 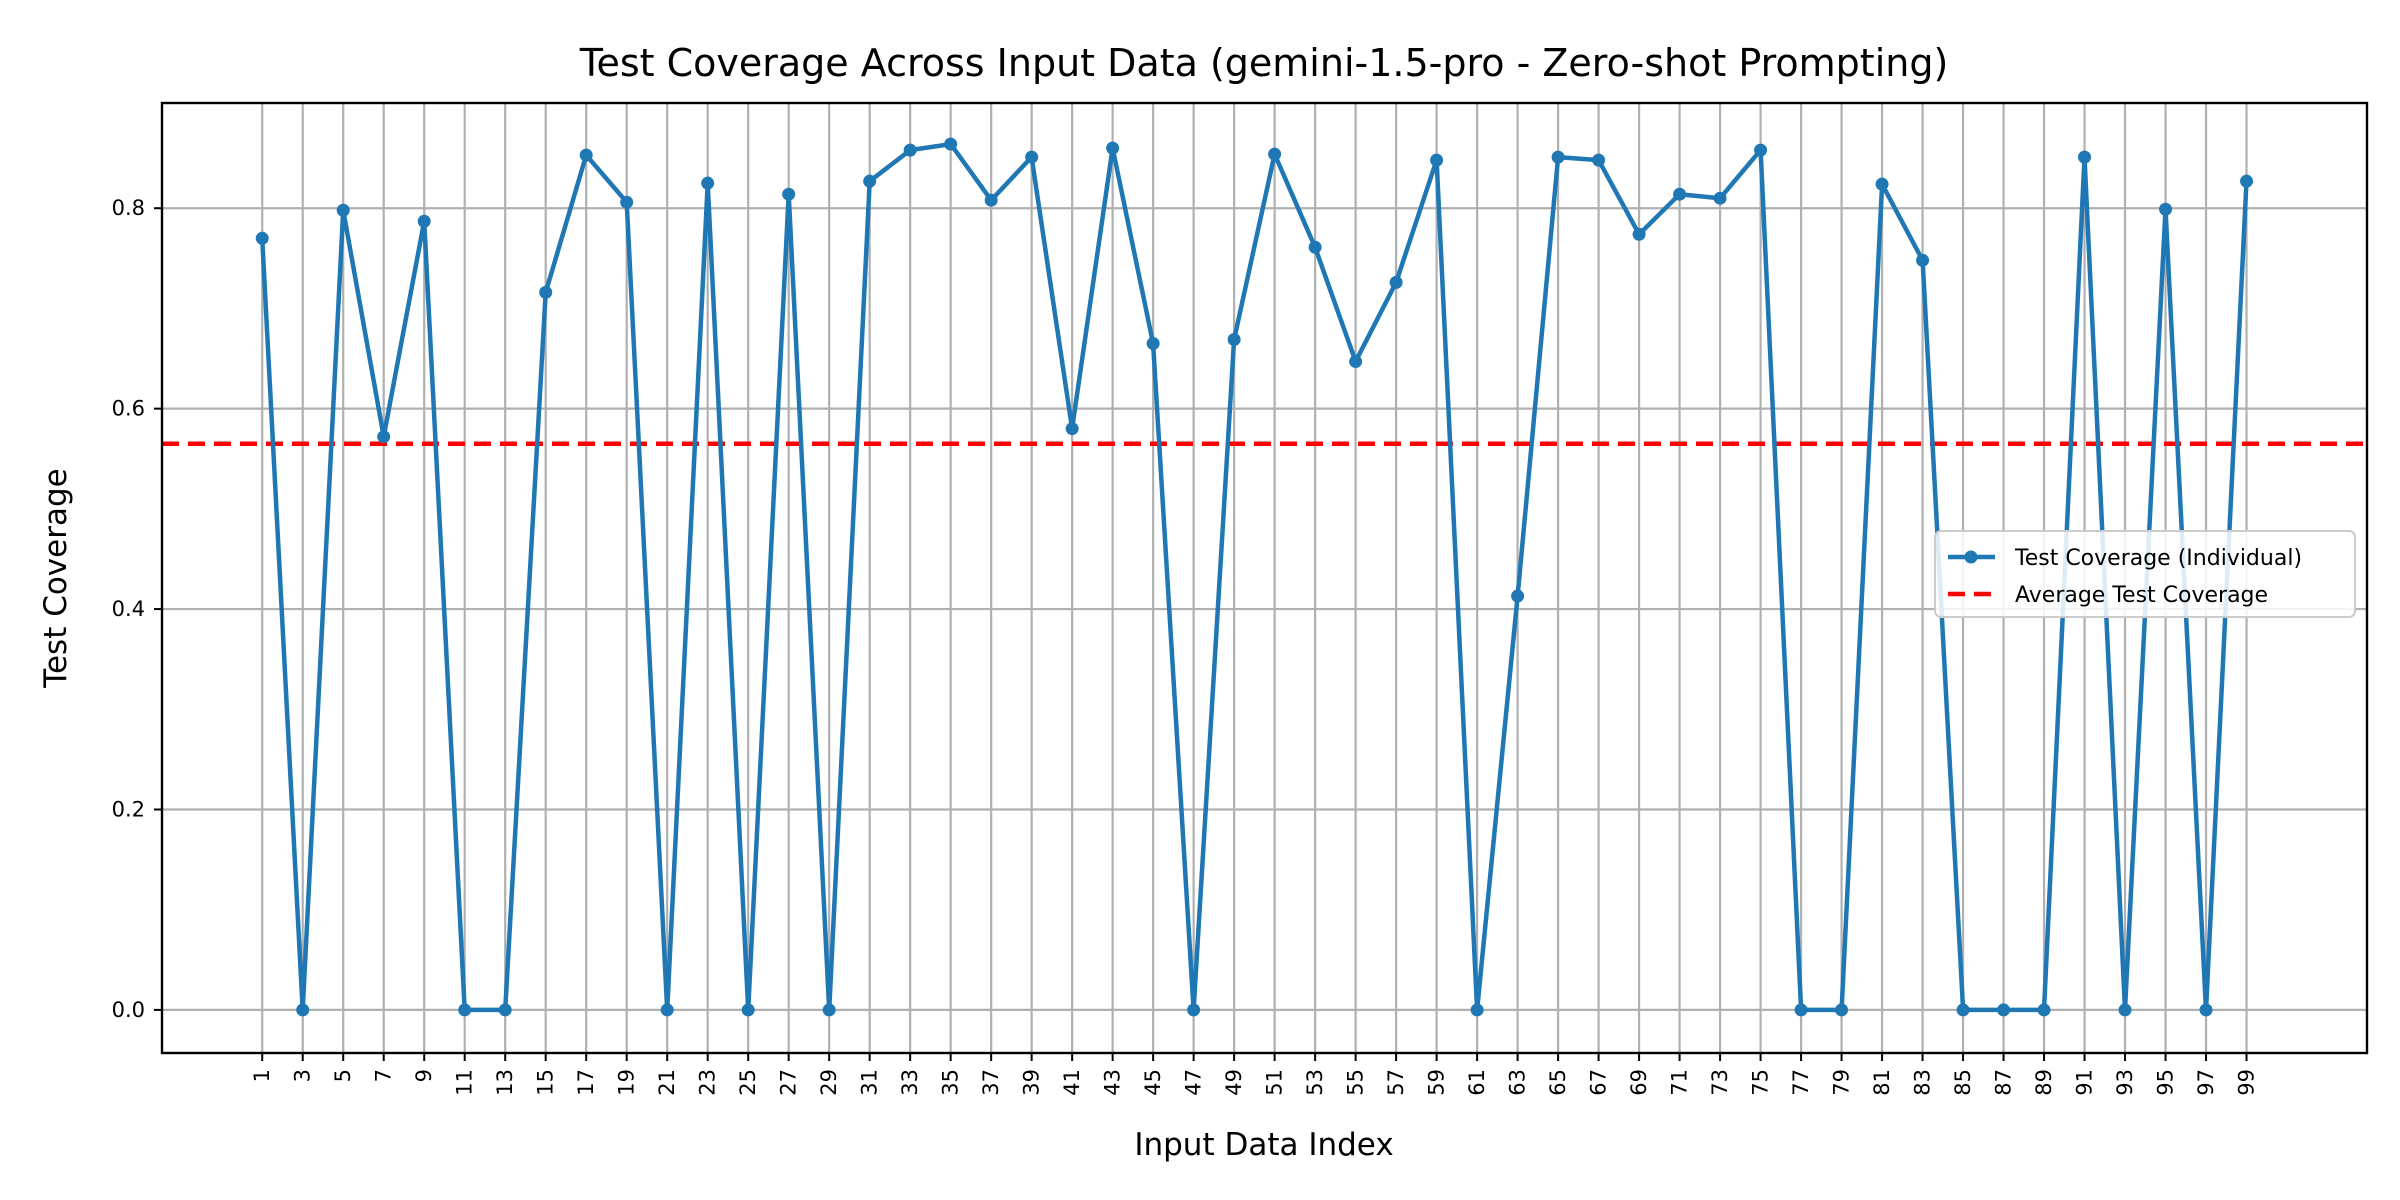 I want to click on x-tick-label: 81, so click(x=1882, y=1082).